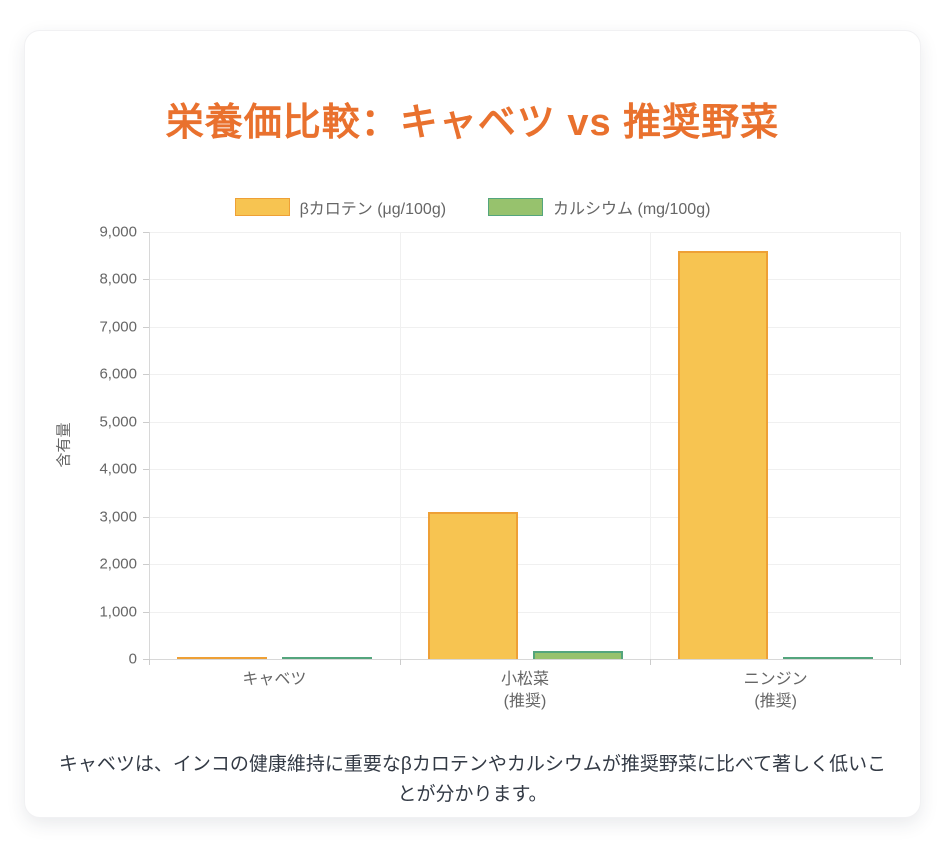 The width and height of the screenshot is (945, 842). Describe the element at coordinates (118, 232) in the screenshot. I see `y-tick-label: 9,000` at that location.